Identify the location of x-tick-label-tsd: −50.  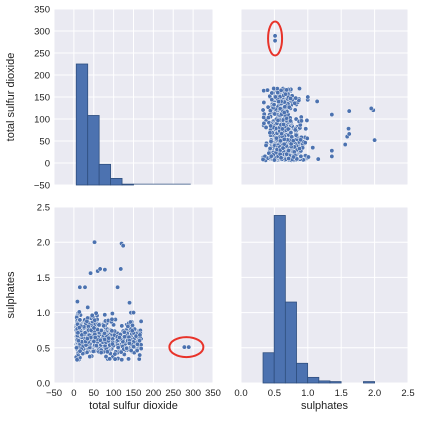
(54, 393).